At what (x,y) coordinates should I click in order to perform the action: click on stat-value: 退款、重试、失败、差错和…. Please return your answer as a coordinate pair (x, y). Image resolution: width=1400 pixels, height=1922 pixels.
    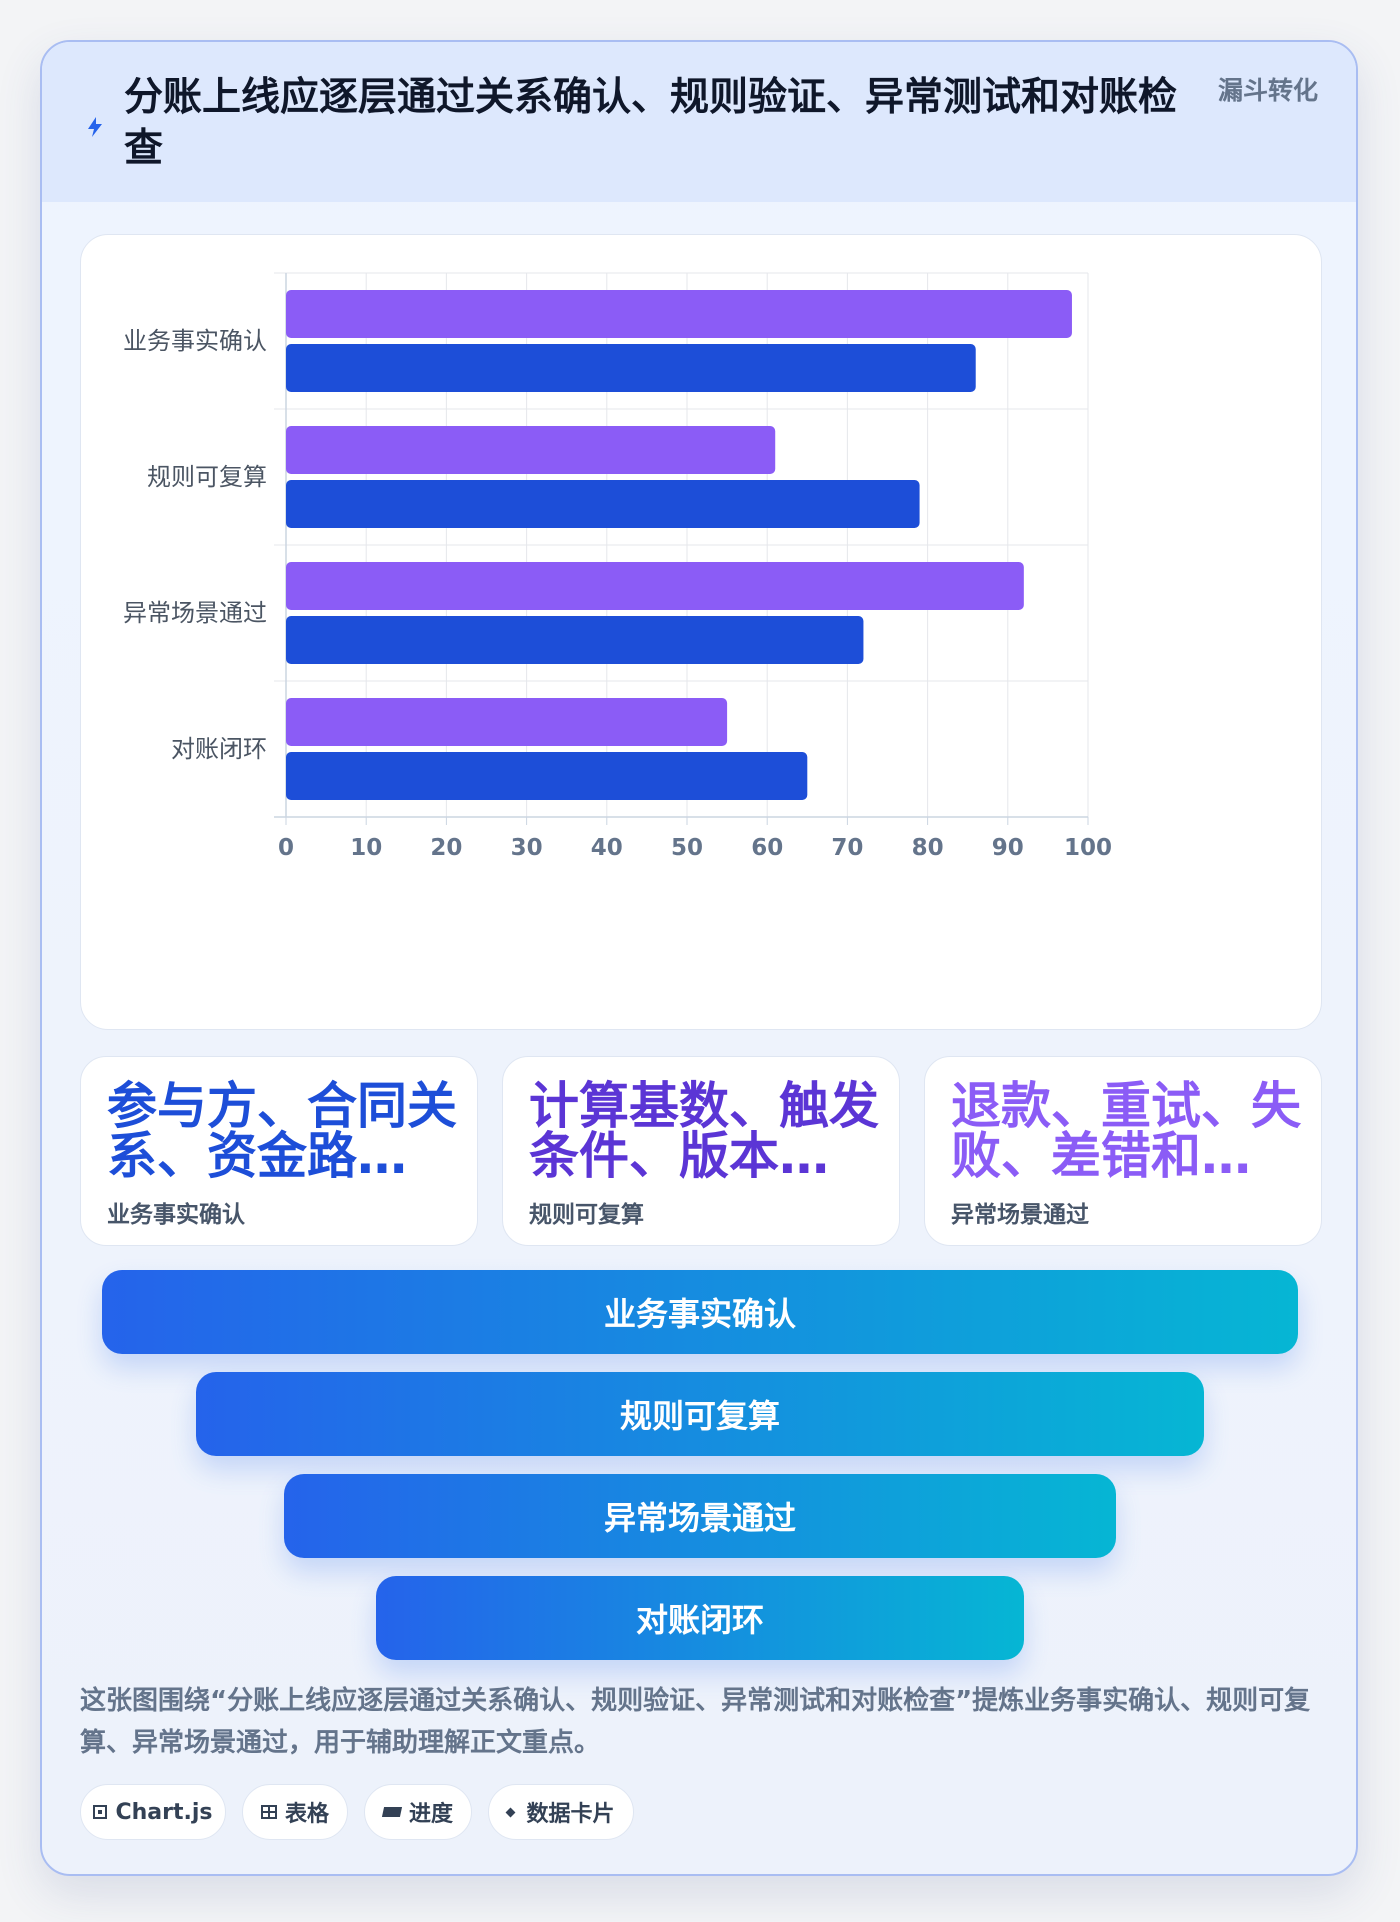
    Looking at the image, I should click on (1126, 1131).